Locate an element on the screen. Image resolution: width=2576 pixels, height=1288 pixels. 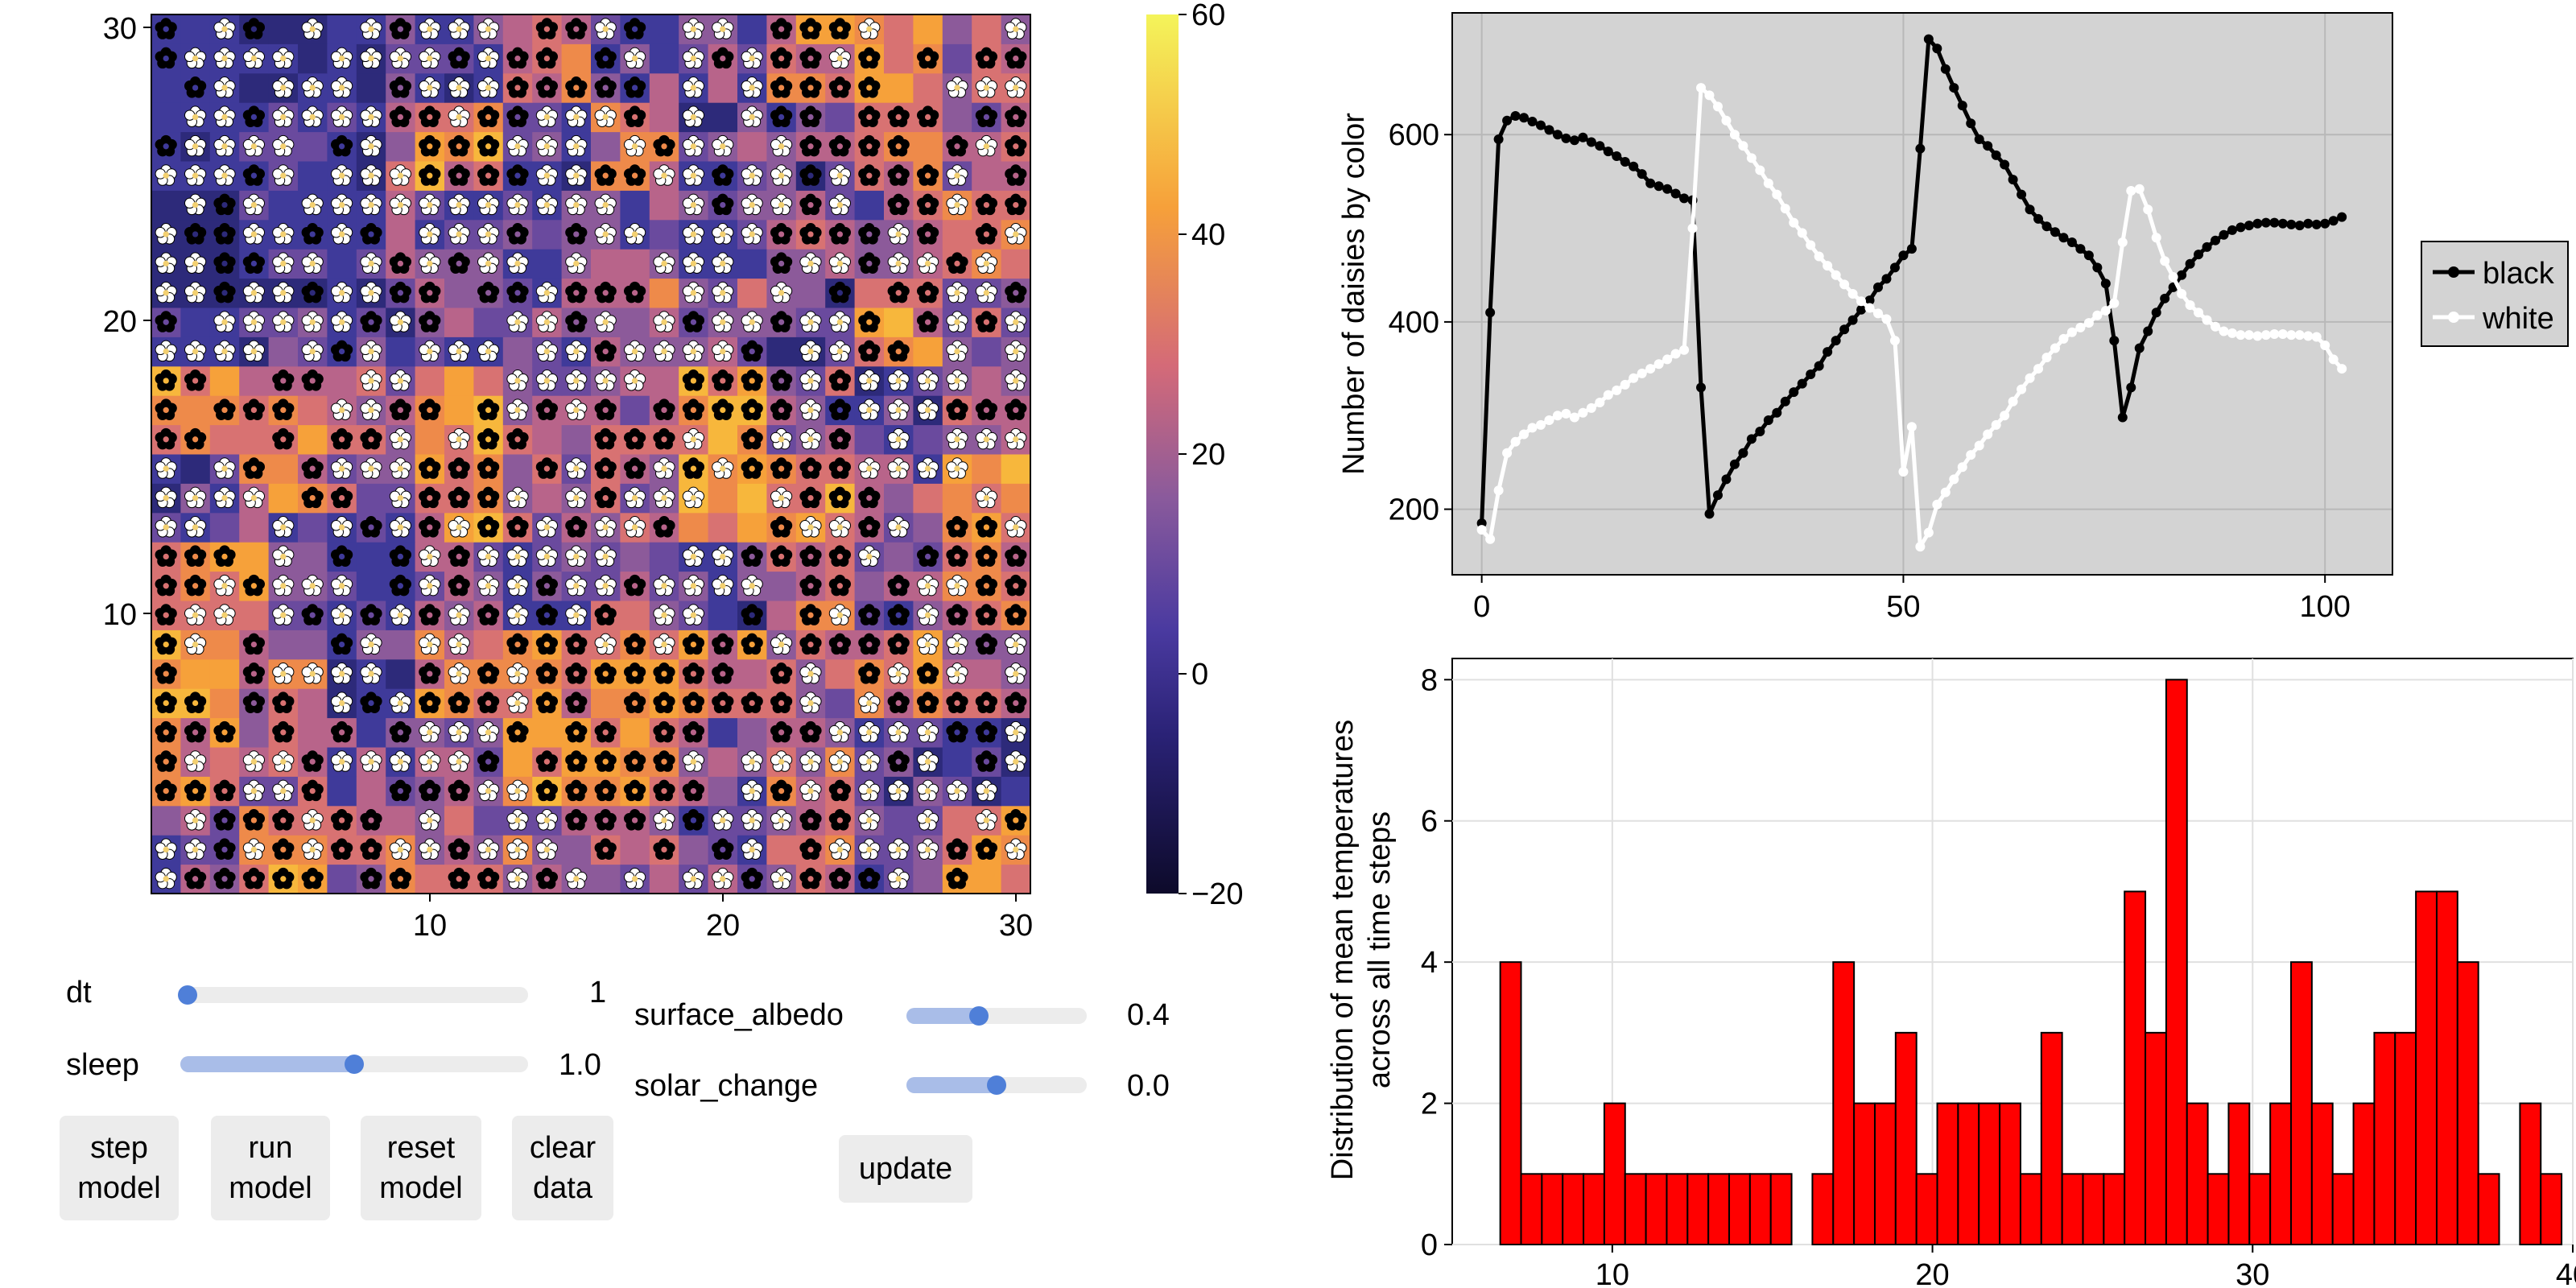
update-button: update is located at coordinates (905, 1169).